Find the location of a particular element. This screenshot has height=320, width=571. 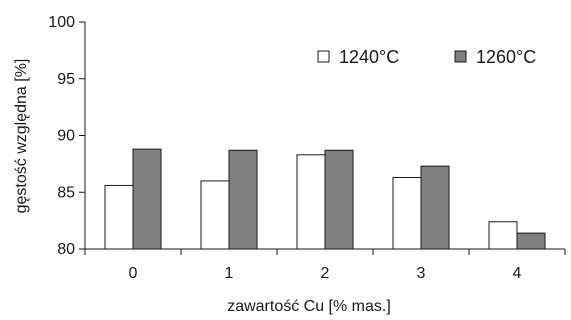

y-tick-label-100: 100 is located at coordinates (61, 22).